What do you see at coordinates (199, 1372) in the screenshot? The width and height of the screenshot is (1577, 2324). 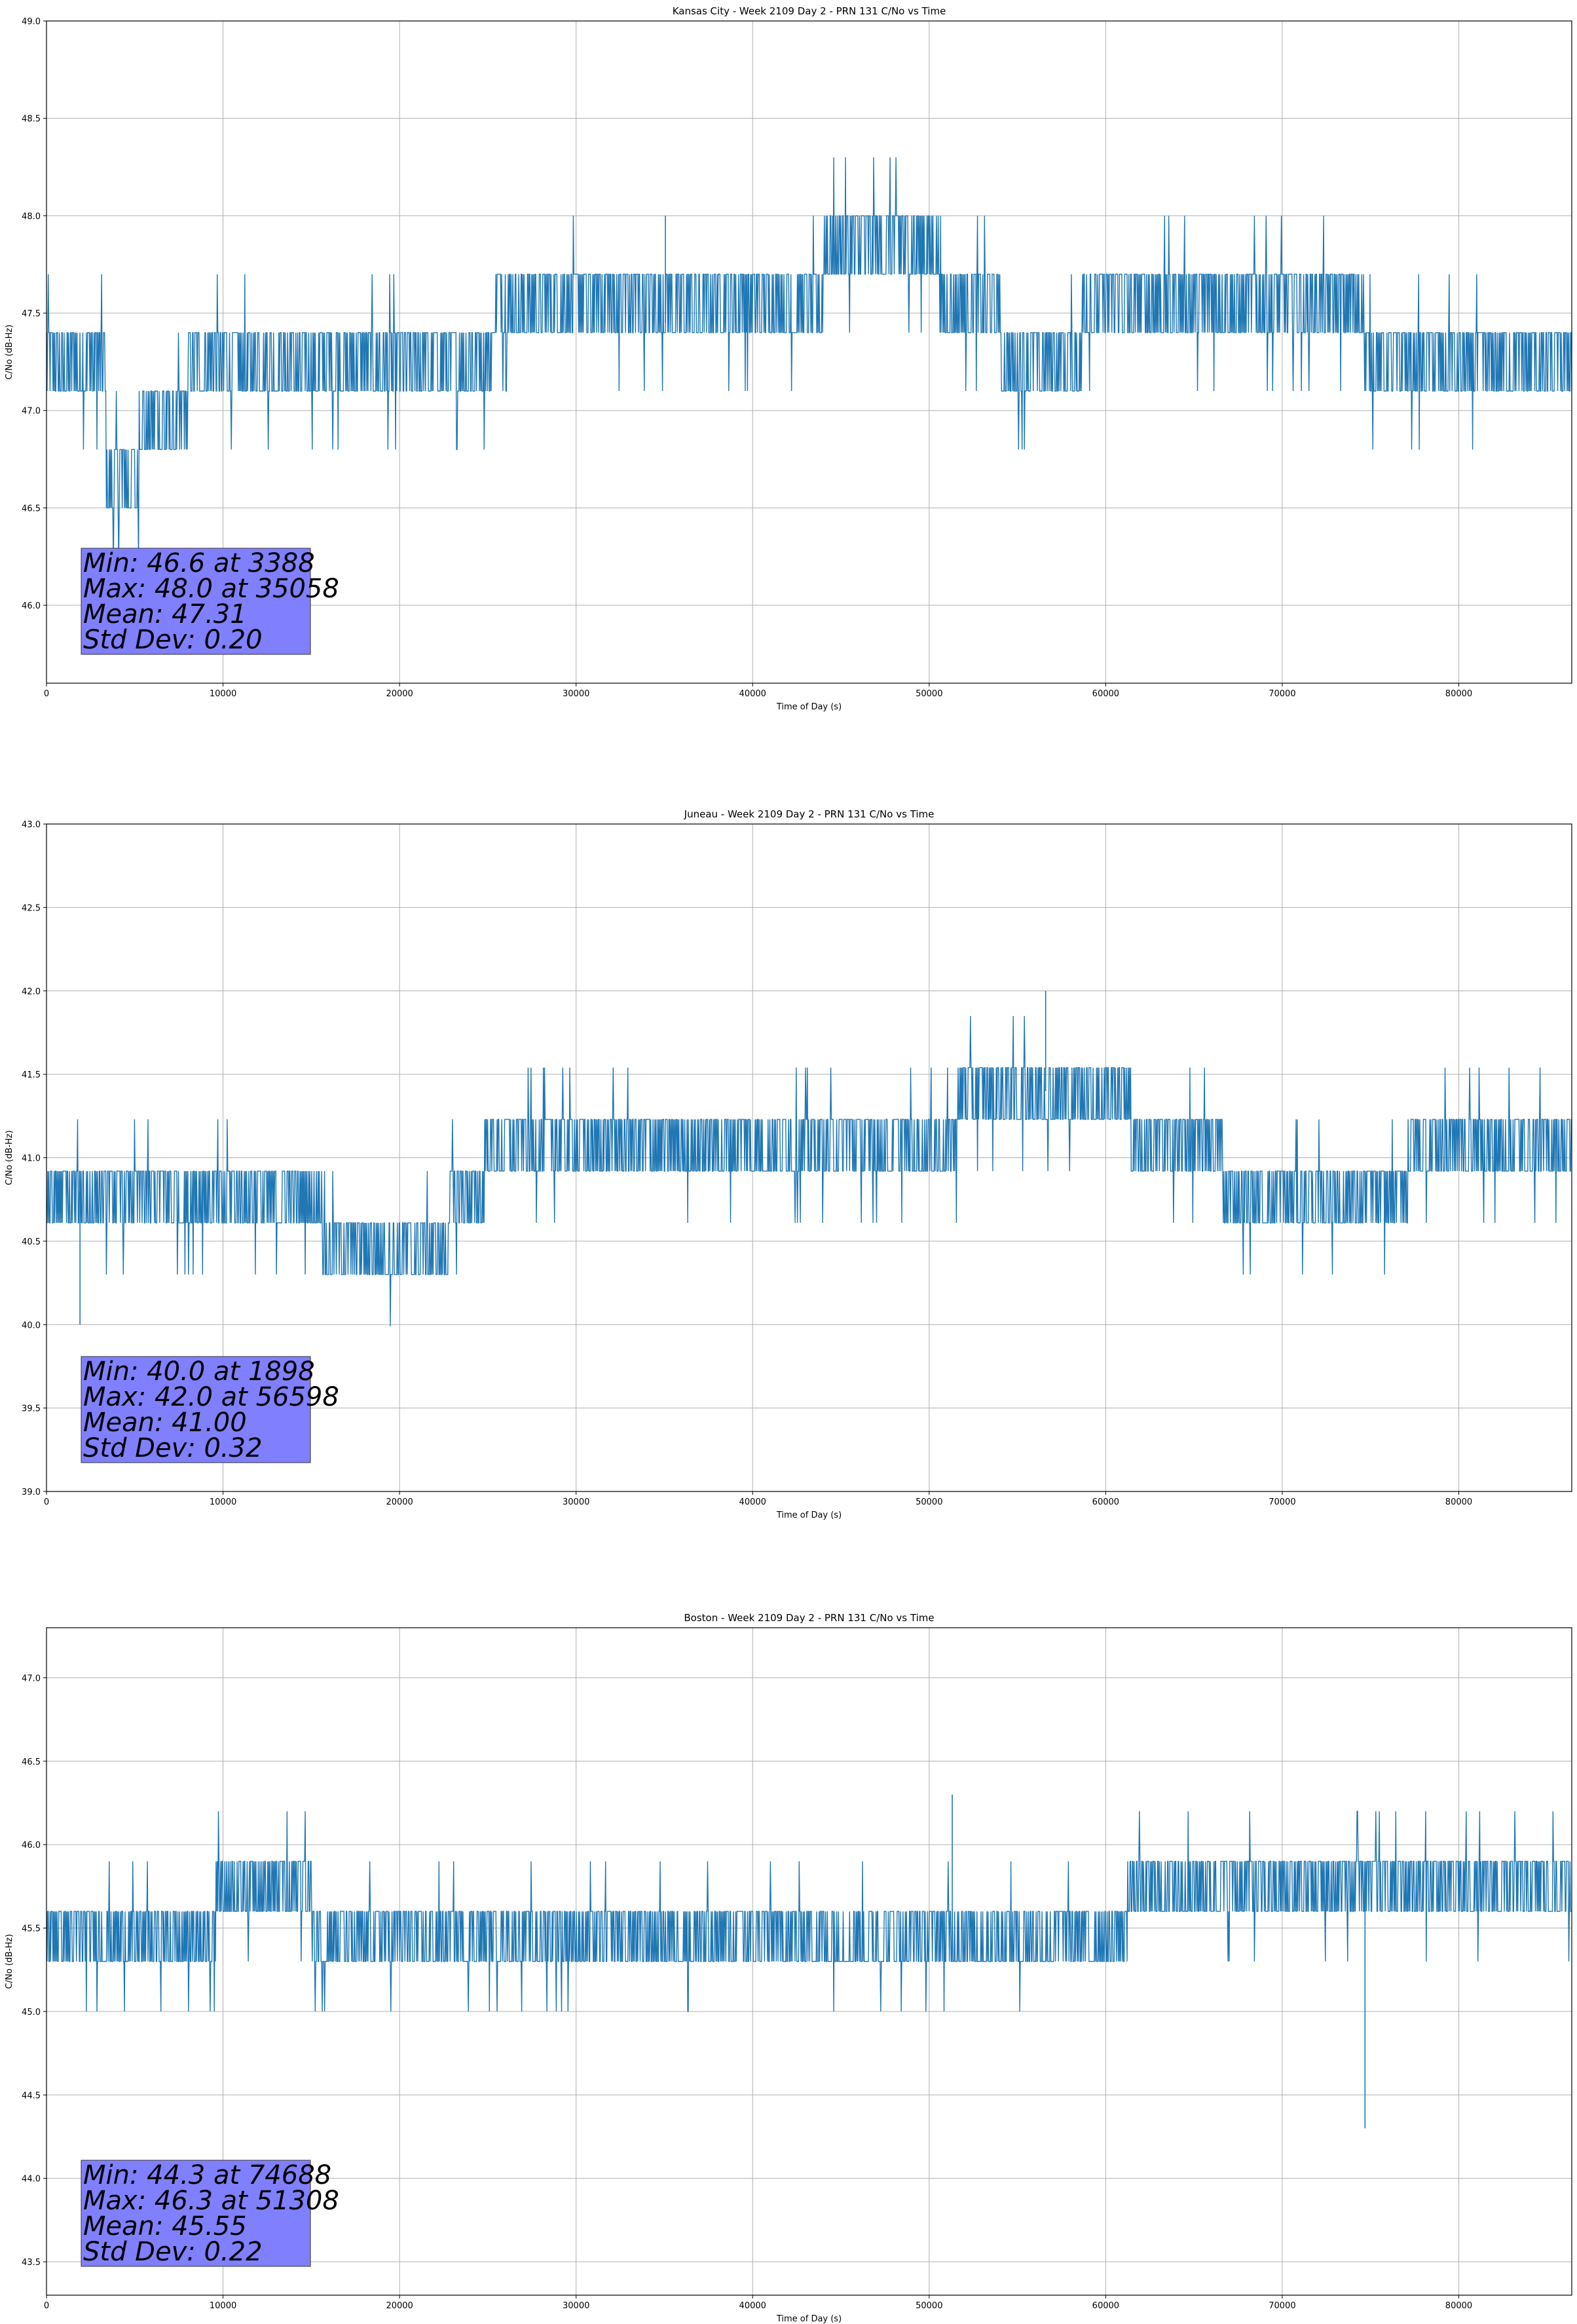 I see `stats-line: Min: 40.0 at 1898` at bounding box center [199, 1372].